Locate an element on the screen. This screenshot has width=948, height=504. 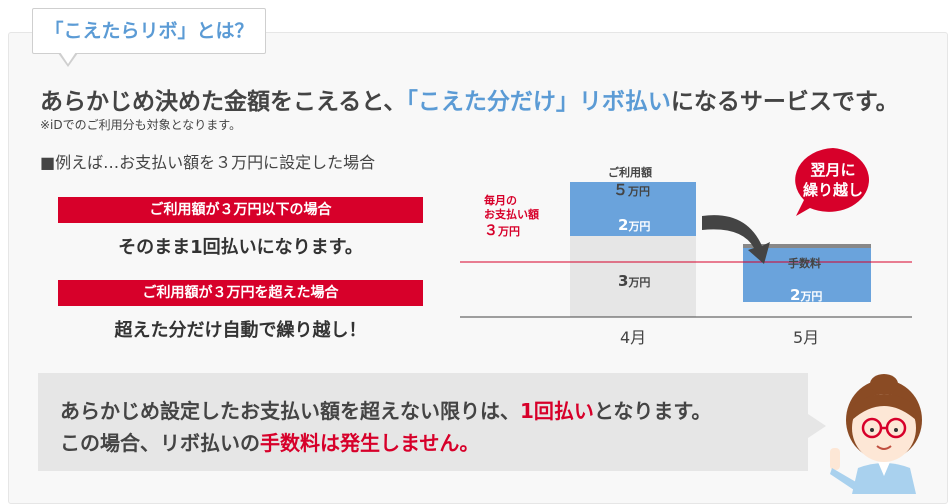
callout-line-2: 繰り越し is located at coordinates (832, 190).